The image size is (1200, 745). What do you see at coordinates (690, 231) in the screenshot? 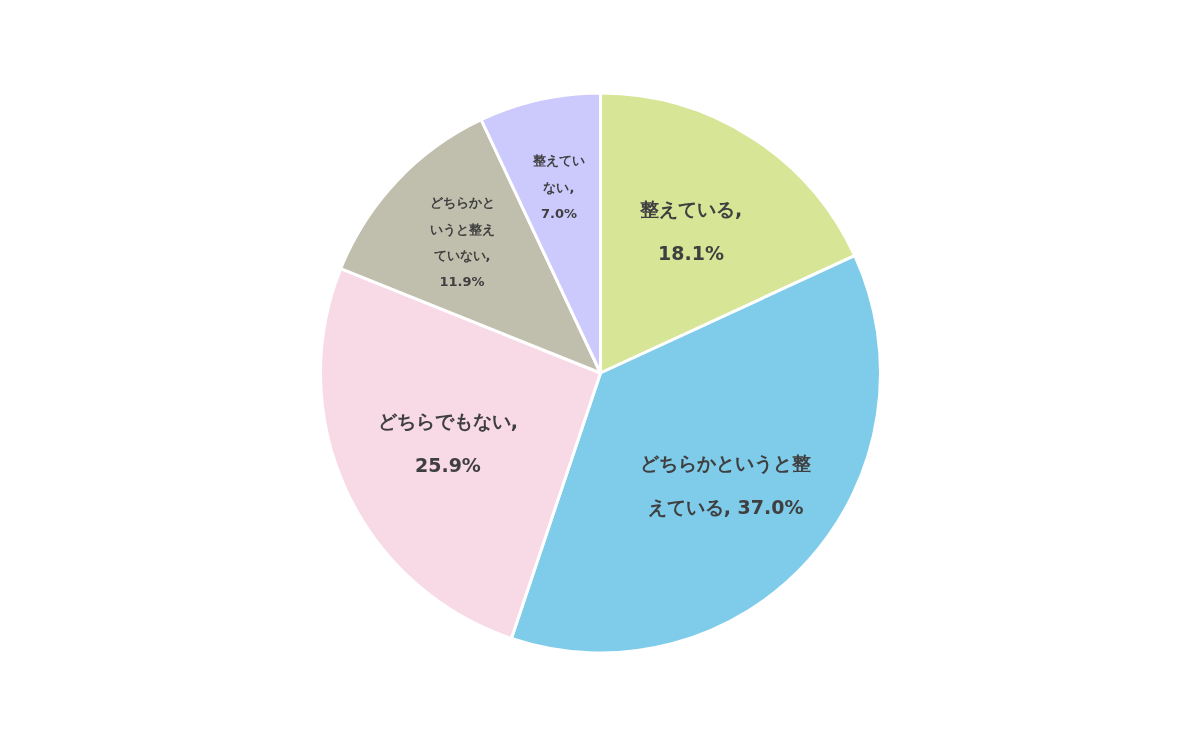
I see `slice-label: 整えている, 18.1%` at bounding box center [690, 231].